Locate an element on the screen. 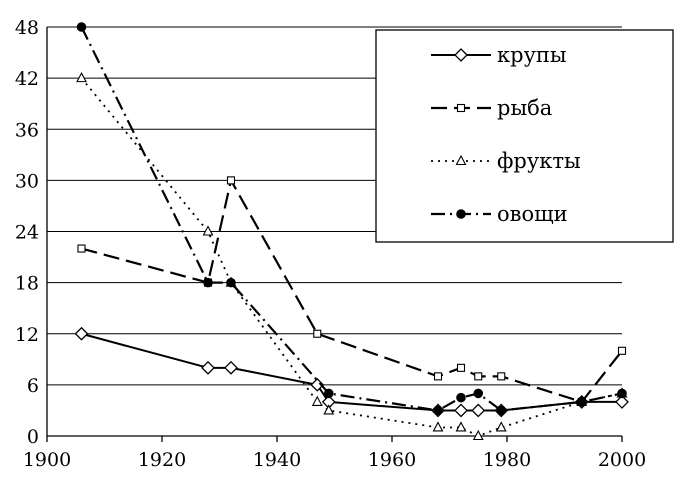  legend-item: крупы is located at coordinates (499, 55).